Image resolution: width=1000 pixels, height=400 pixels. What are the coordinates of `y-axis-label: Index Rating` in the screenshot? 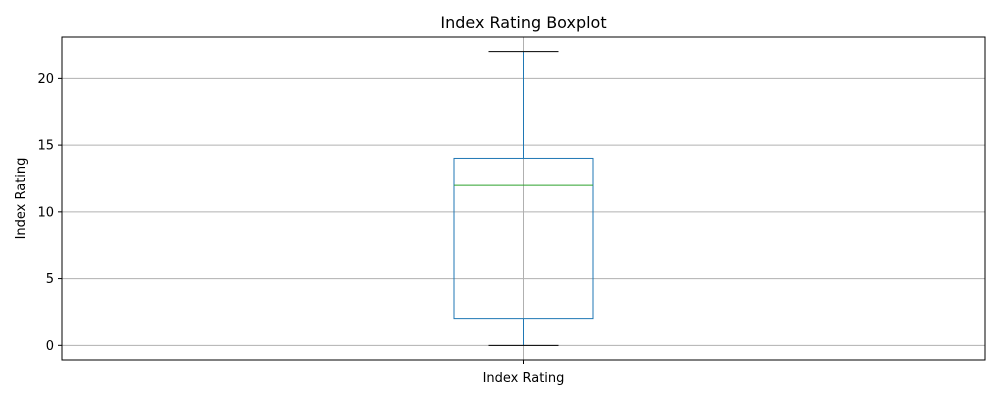 It's located at (21, 199).